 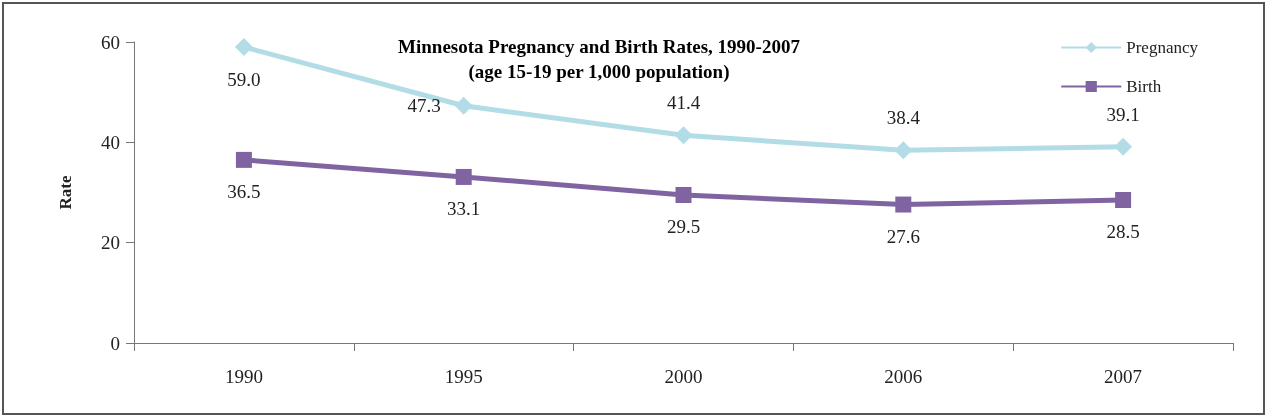 What do you see at coordinates (244, 191) in the screenshot?
I see `data-label: 36.5` at bounding box center [244, 191].